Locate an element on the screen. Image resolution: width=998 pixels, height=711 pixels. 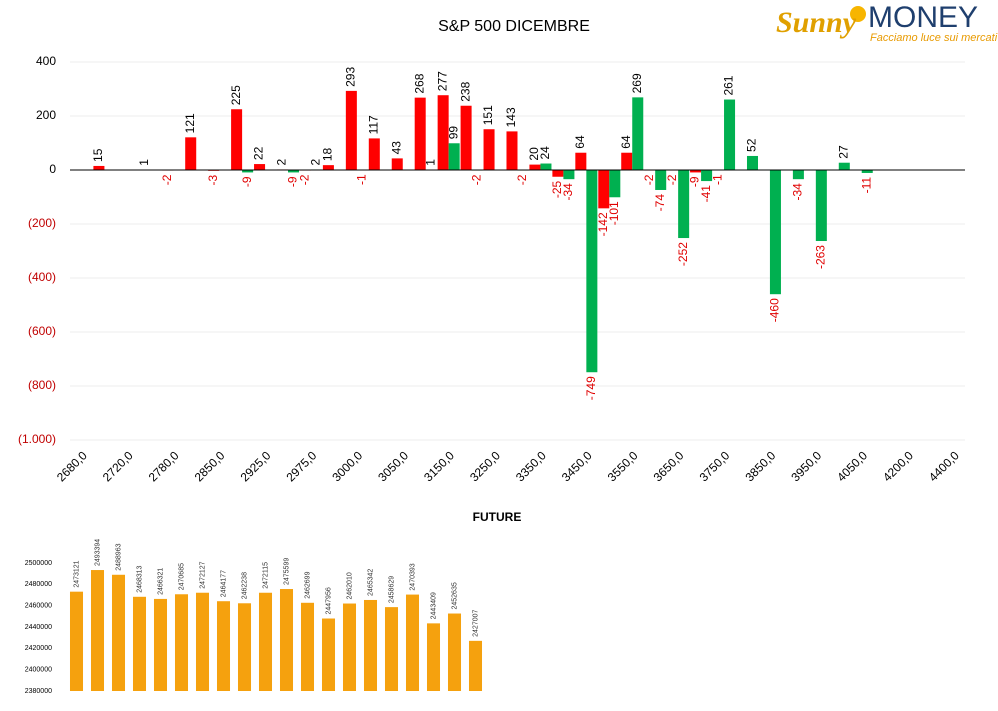
y-tick-label: 2420000 is located at coordinates (38, 648).